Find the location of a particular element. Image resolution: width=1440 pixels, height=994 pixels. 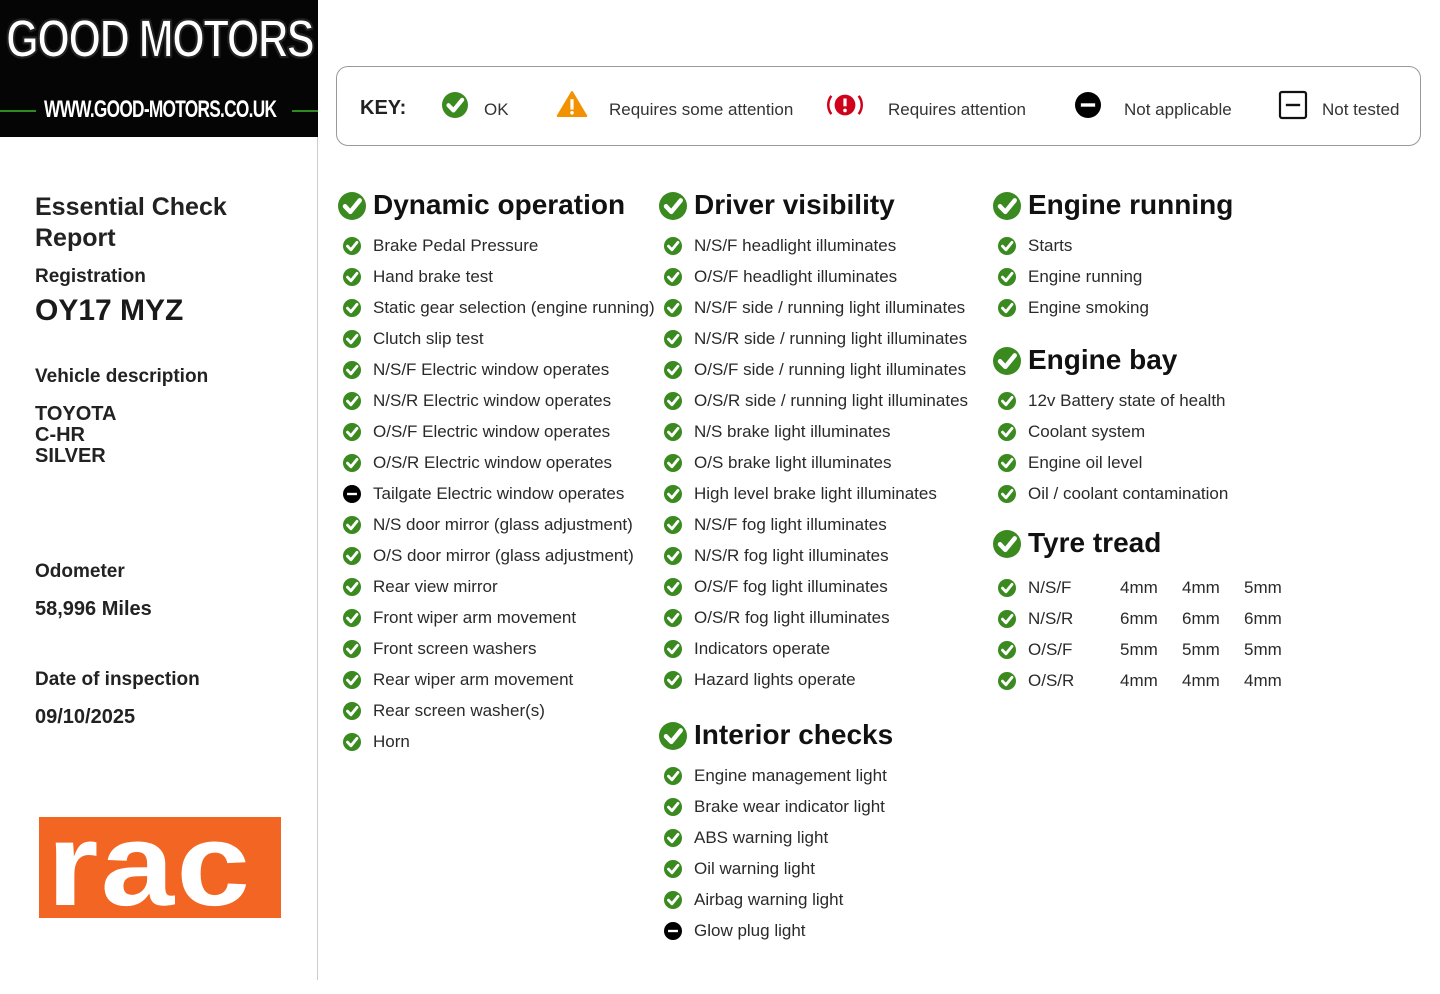

check-item: N/S/F headlight illuminates is located at coordinates (795, 245).